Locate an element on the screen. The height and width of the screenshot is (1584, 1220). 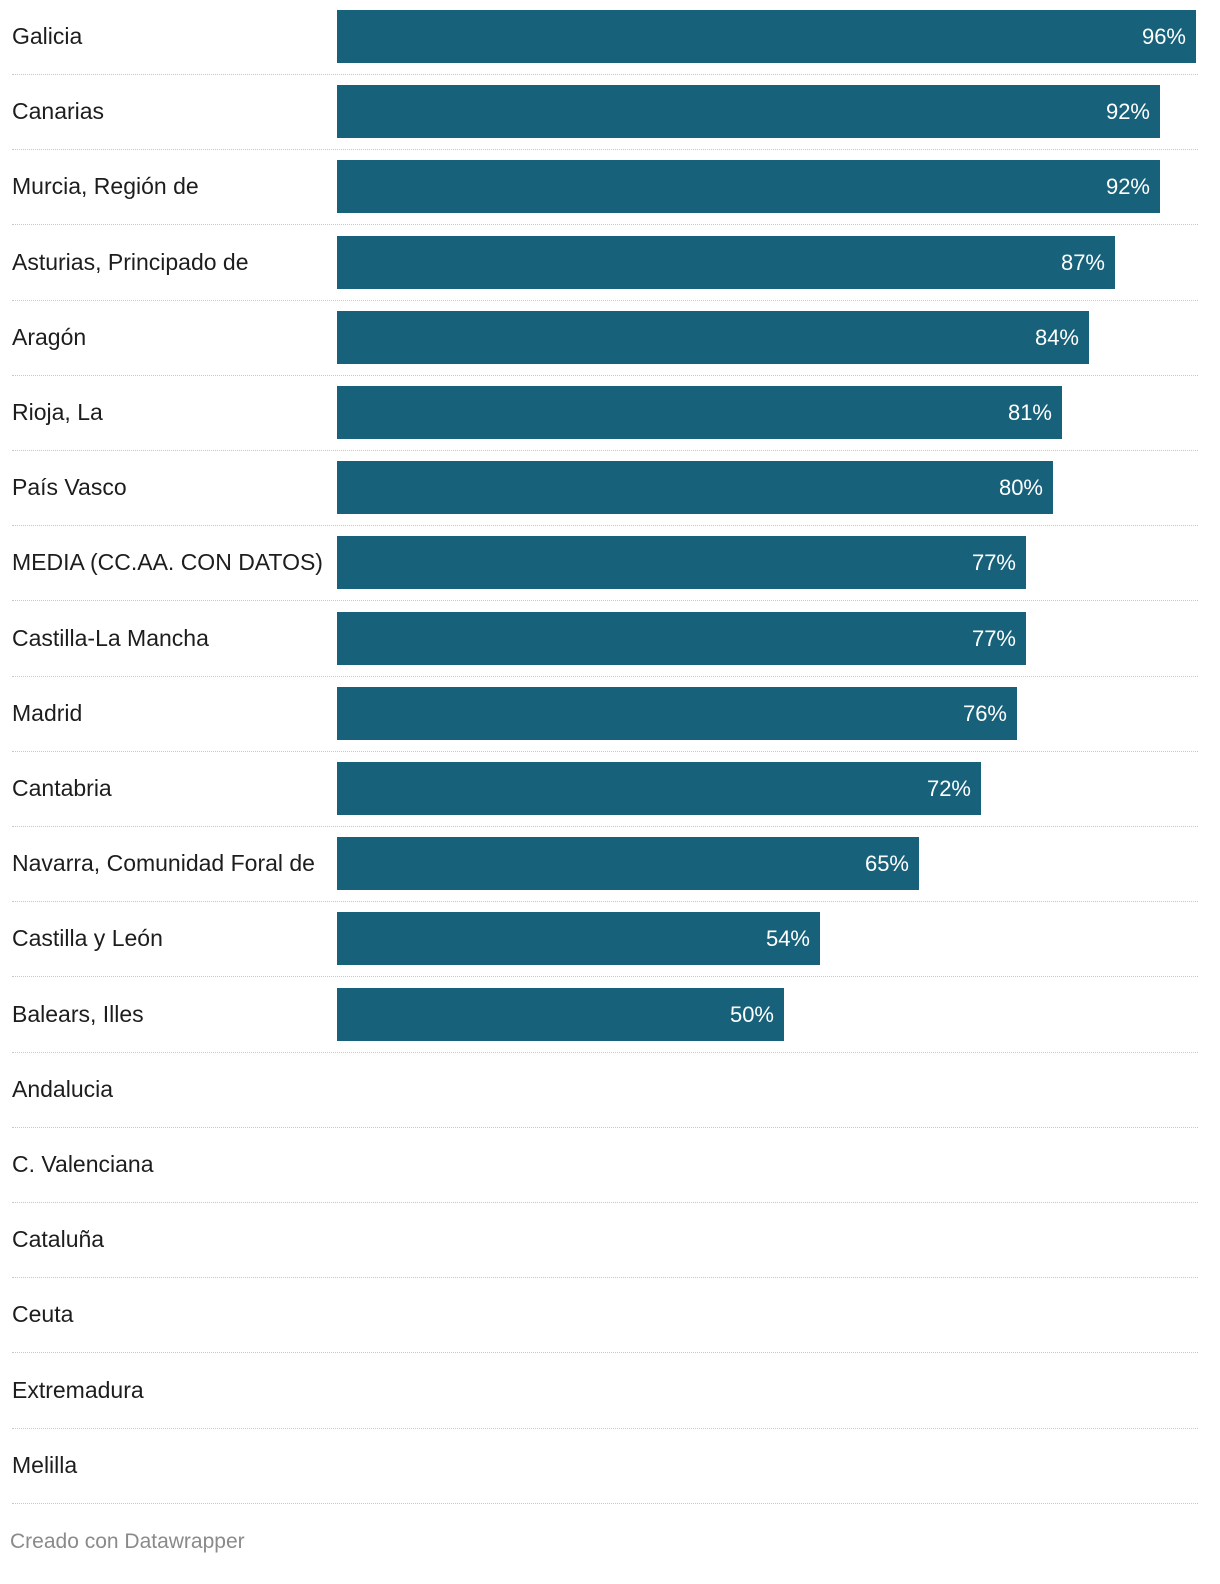
chart-row: Cantabria 72% is located at coordinates (605, 789).